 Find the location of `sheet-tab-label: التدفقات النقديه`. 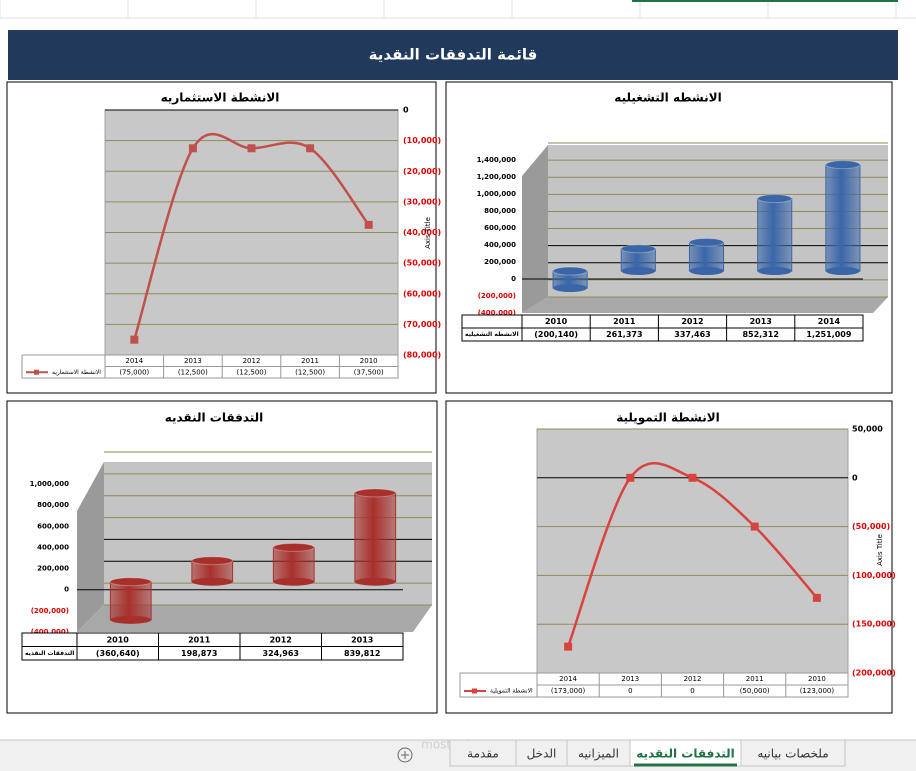

sheet-tab-label: التدفقات النقديه is located at coordinates (685, 754).